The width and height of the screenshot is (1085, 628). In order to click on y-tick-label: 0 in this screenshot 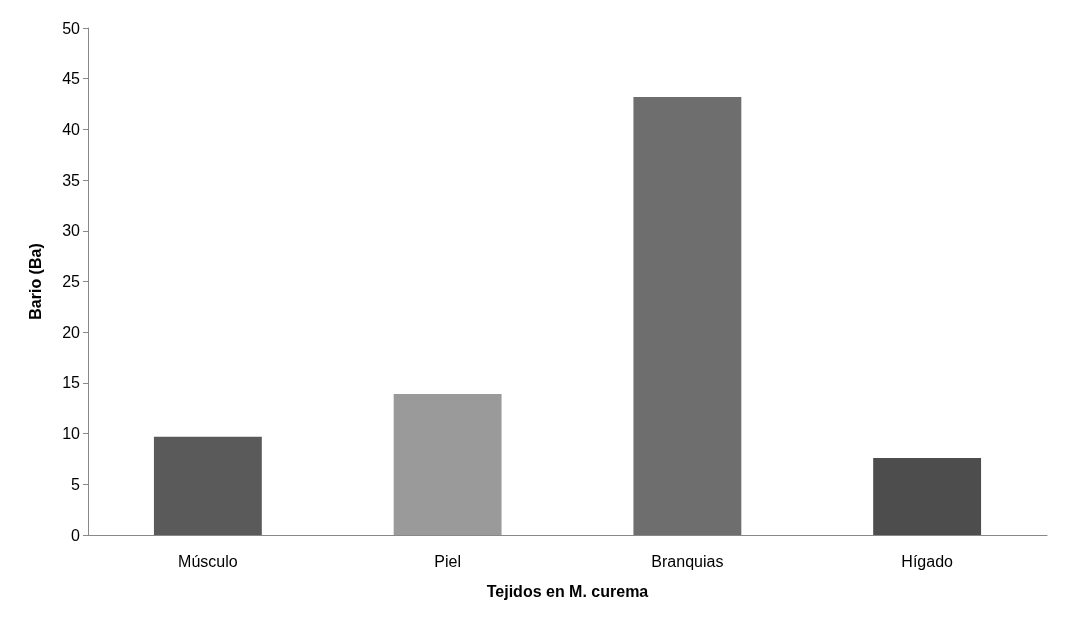, I will do `click(76, 535)`.